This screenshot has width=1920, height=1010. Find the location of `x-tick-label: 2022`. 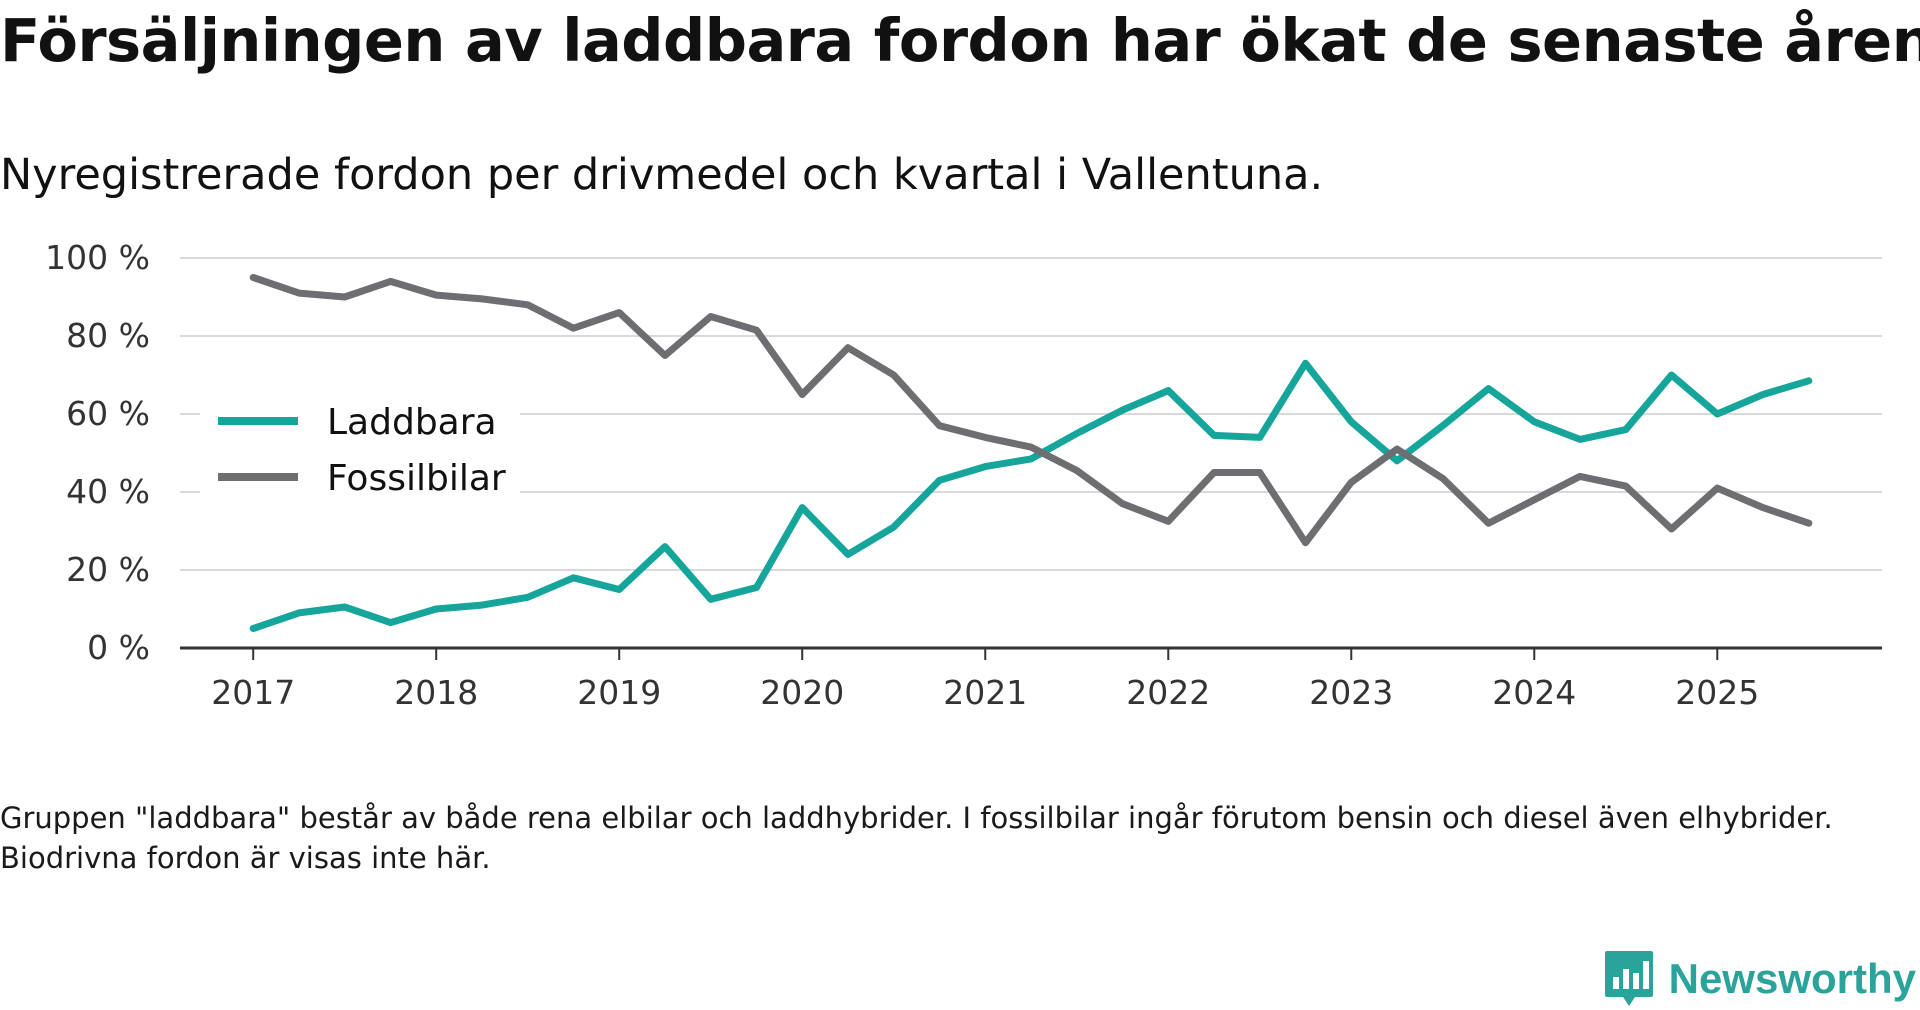

x-tick-label: 2022 is located at coordinates (1168, 692).